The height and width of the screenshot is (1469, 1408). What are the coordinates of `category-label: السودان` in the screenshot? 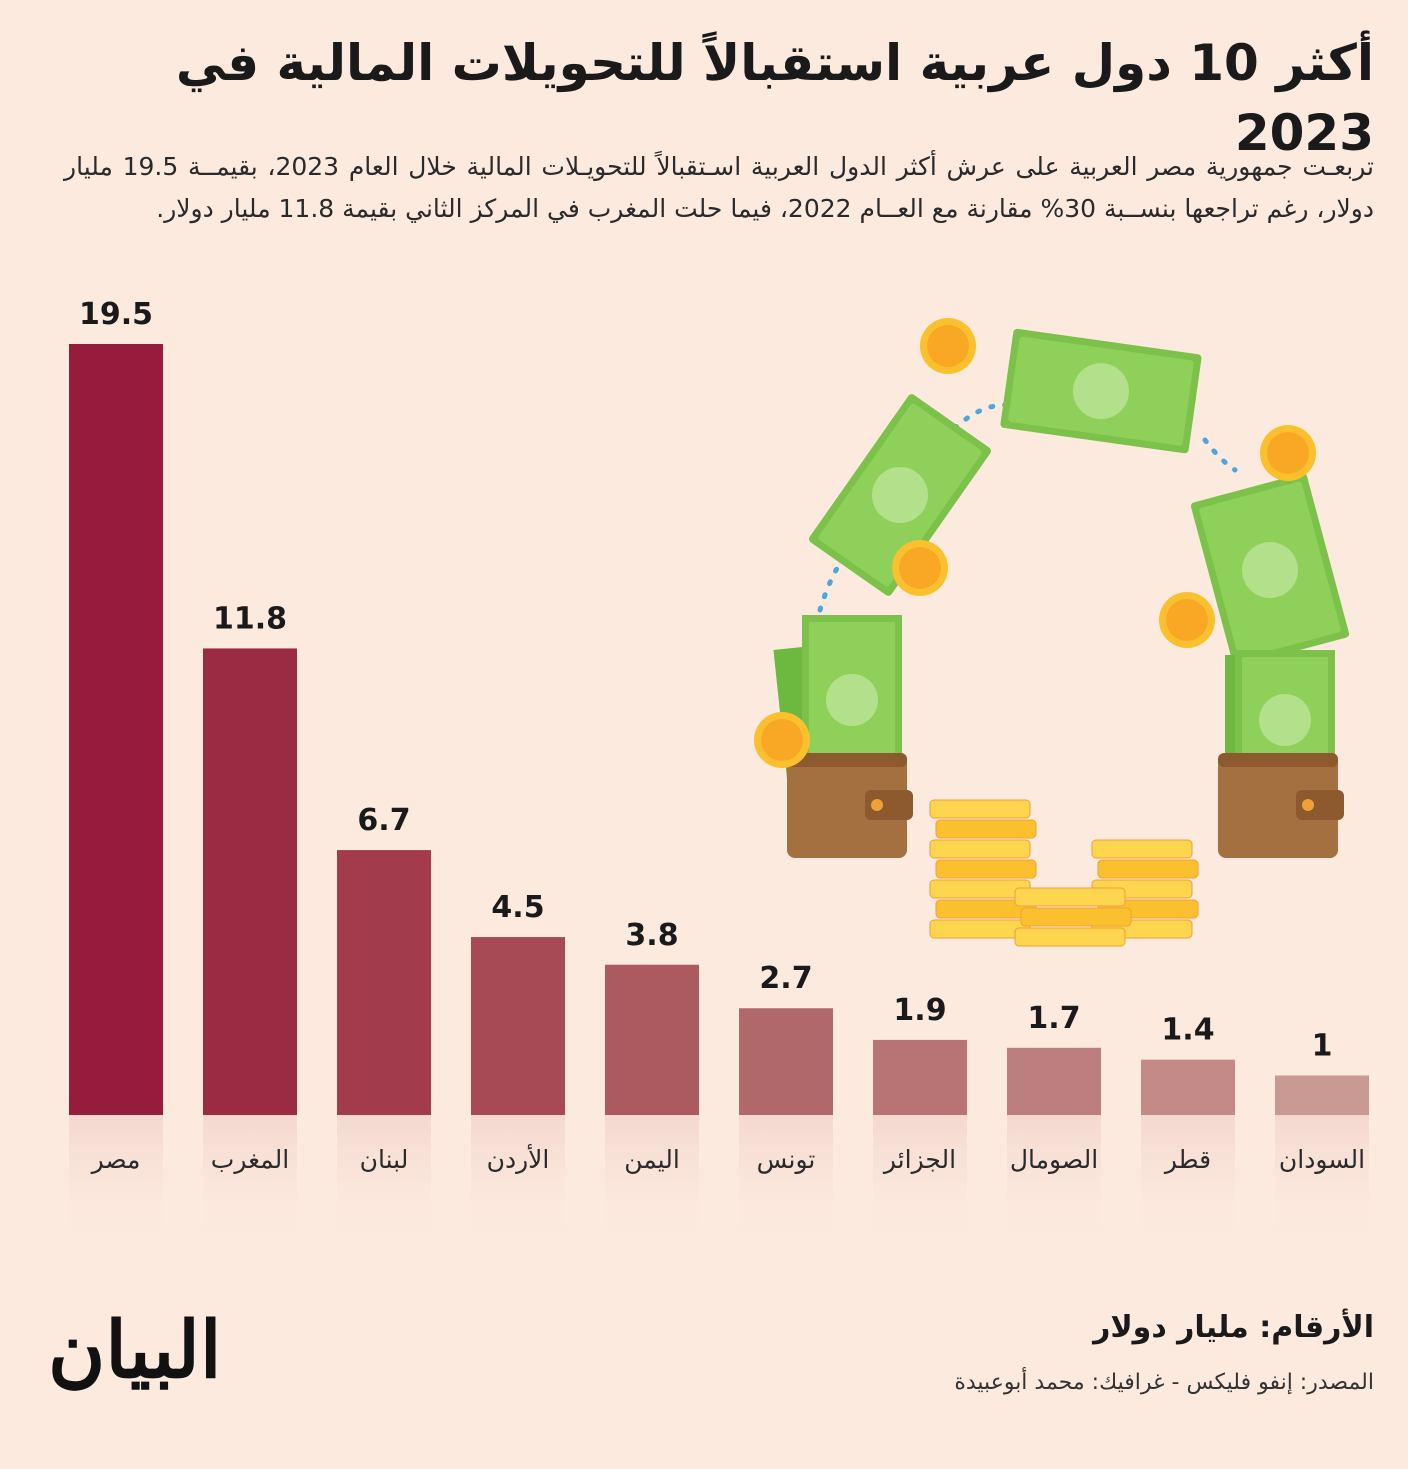 It's located at (1322, 1159).